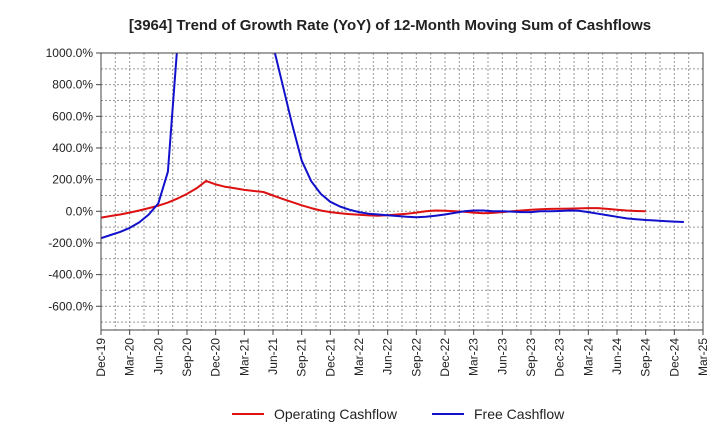 This screenshot has height=440, width=720. What do you see at coordinates (72, 85) in the screenshot?
I see `y-tick-label: 800.0%` at bounding box center [72, 85].